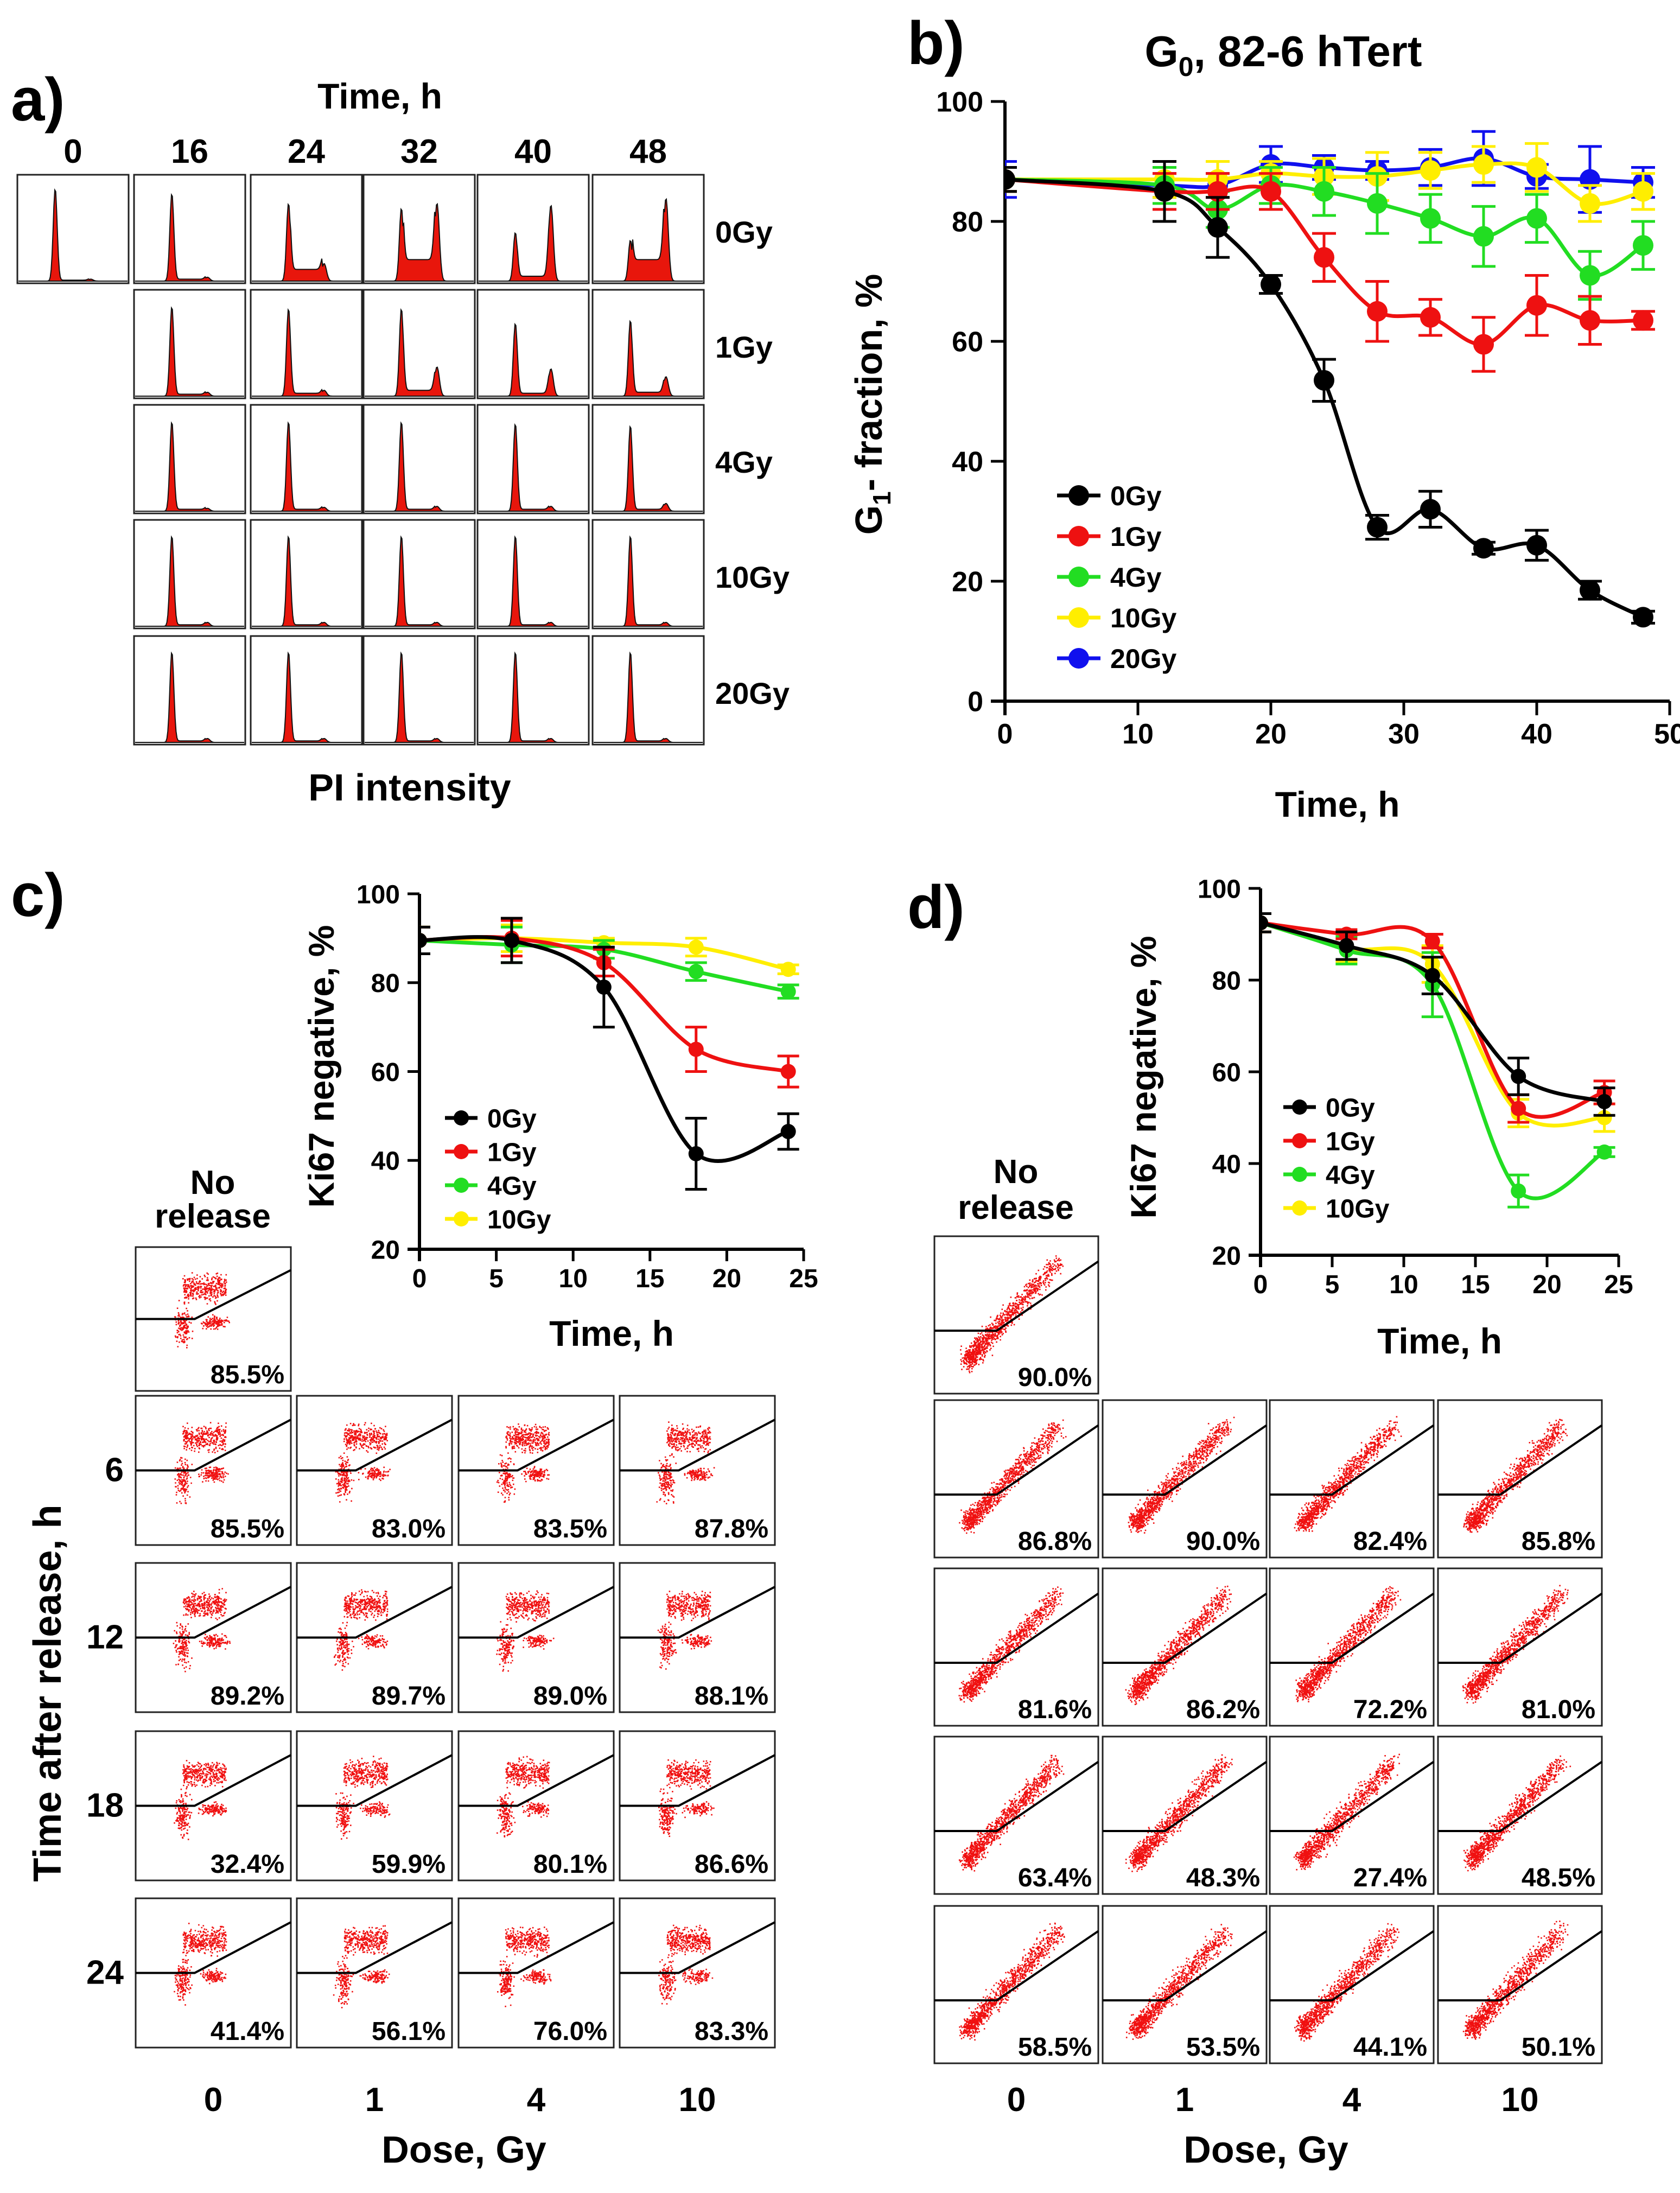 Image resolution: width=1680 pixels, height=2193 pixels. I want to click on scatter-cell: 87.8%, so click(697, 1470).